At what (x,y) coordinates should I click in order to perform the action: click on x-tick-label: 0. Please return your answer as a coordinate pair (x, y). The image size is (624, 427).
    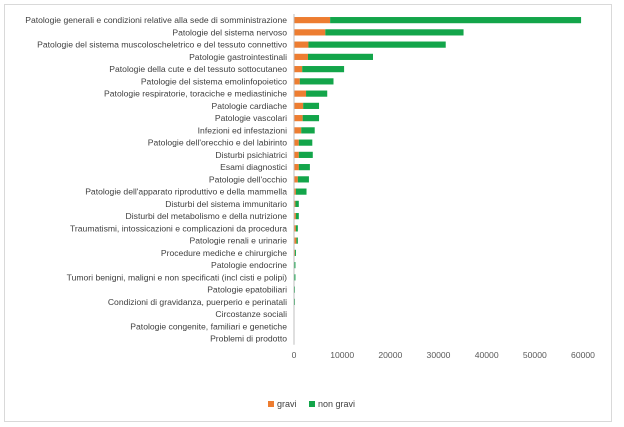
    Looking at the image, I should click on (294, 355).